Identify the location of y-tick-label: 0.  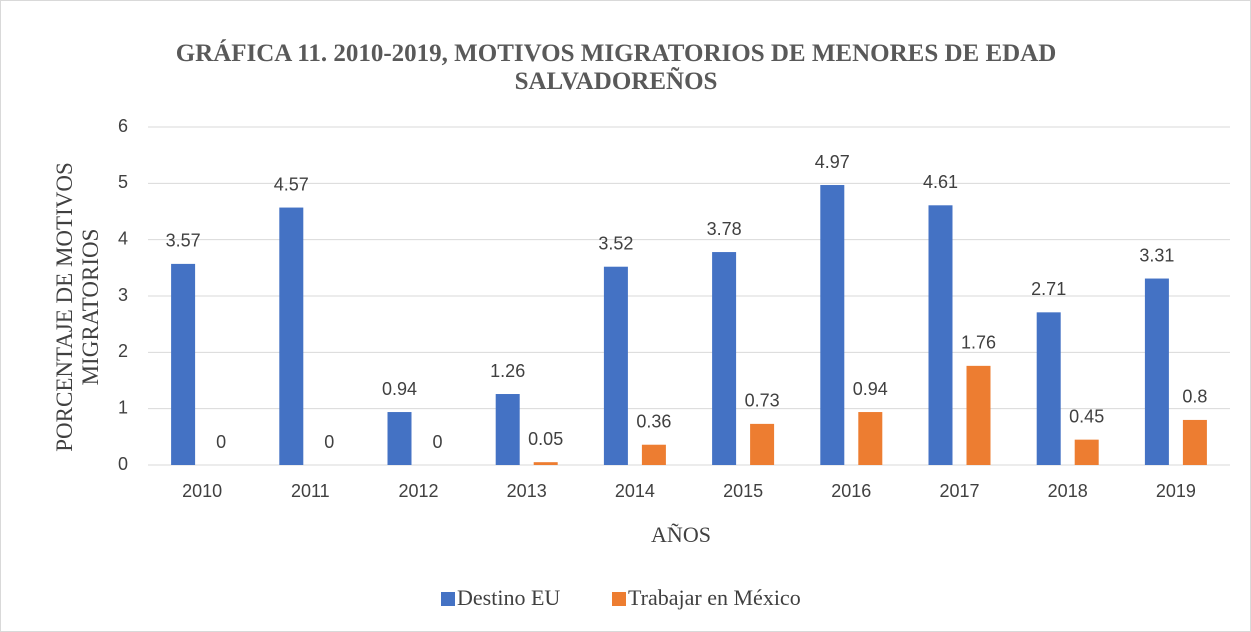
(123, 464).